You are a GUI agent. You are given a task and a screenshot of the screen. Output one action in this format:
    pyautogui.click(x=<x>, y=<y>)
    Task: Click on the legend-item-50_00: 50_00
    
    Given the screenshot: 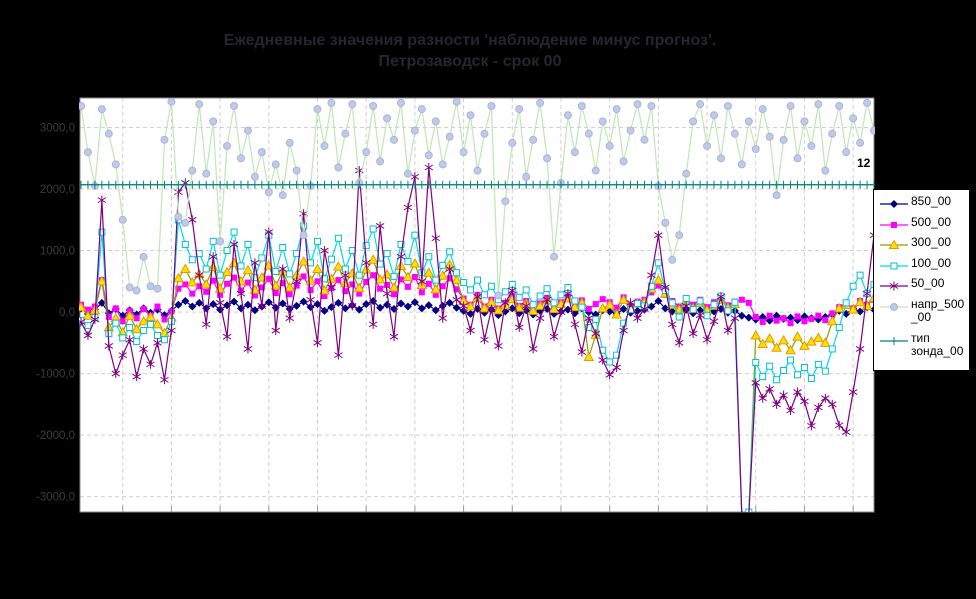 What is the action you would take?
    pyautogui.click(x=923, y=287)
    